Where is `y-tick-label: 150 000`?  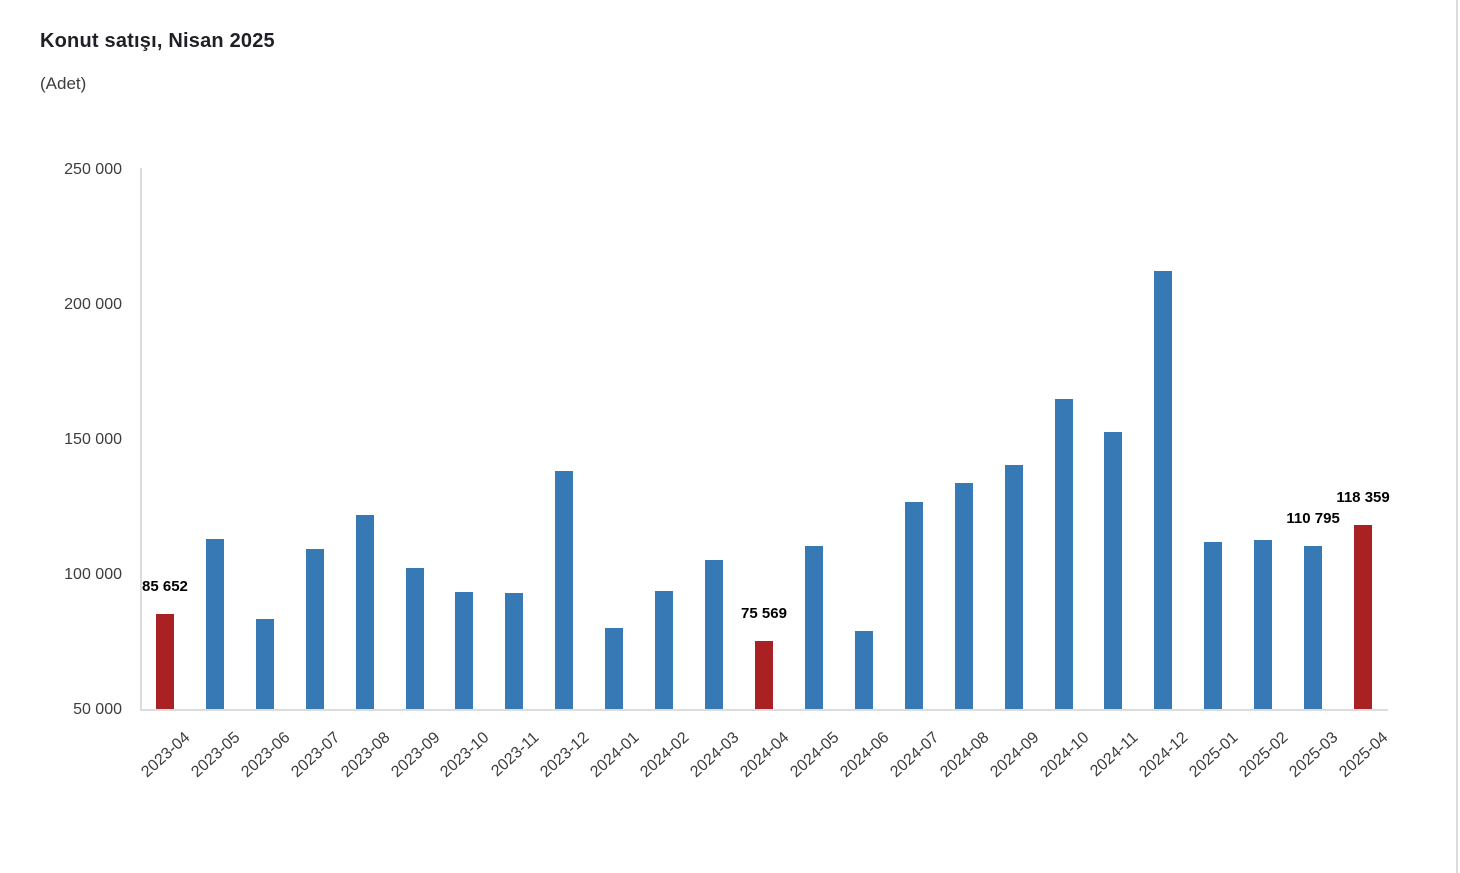
y-tick-label: 150 000 is located at coordinates (93, 439).